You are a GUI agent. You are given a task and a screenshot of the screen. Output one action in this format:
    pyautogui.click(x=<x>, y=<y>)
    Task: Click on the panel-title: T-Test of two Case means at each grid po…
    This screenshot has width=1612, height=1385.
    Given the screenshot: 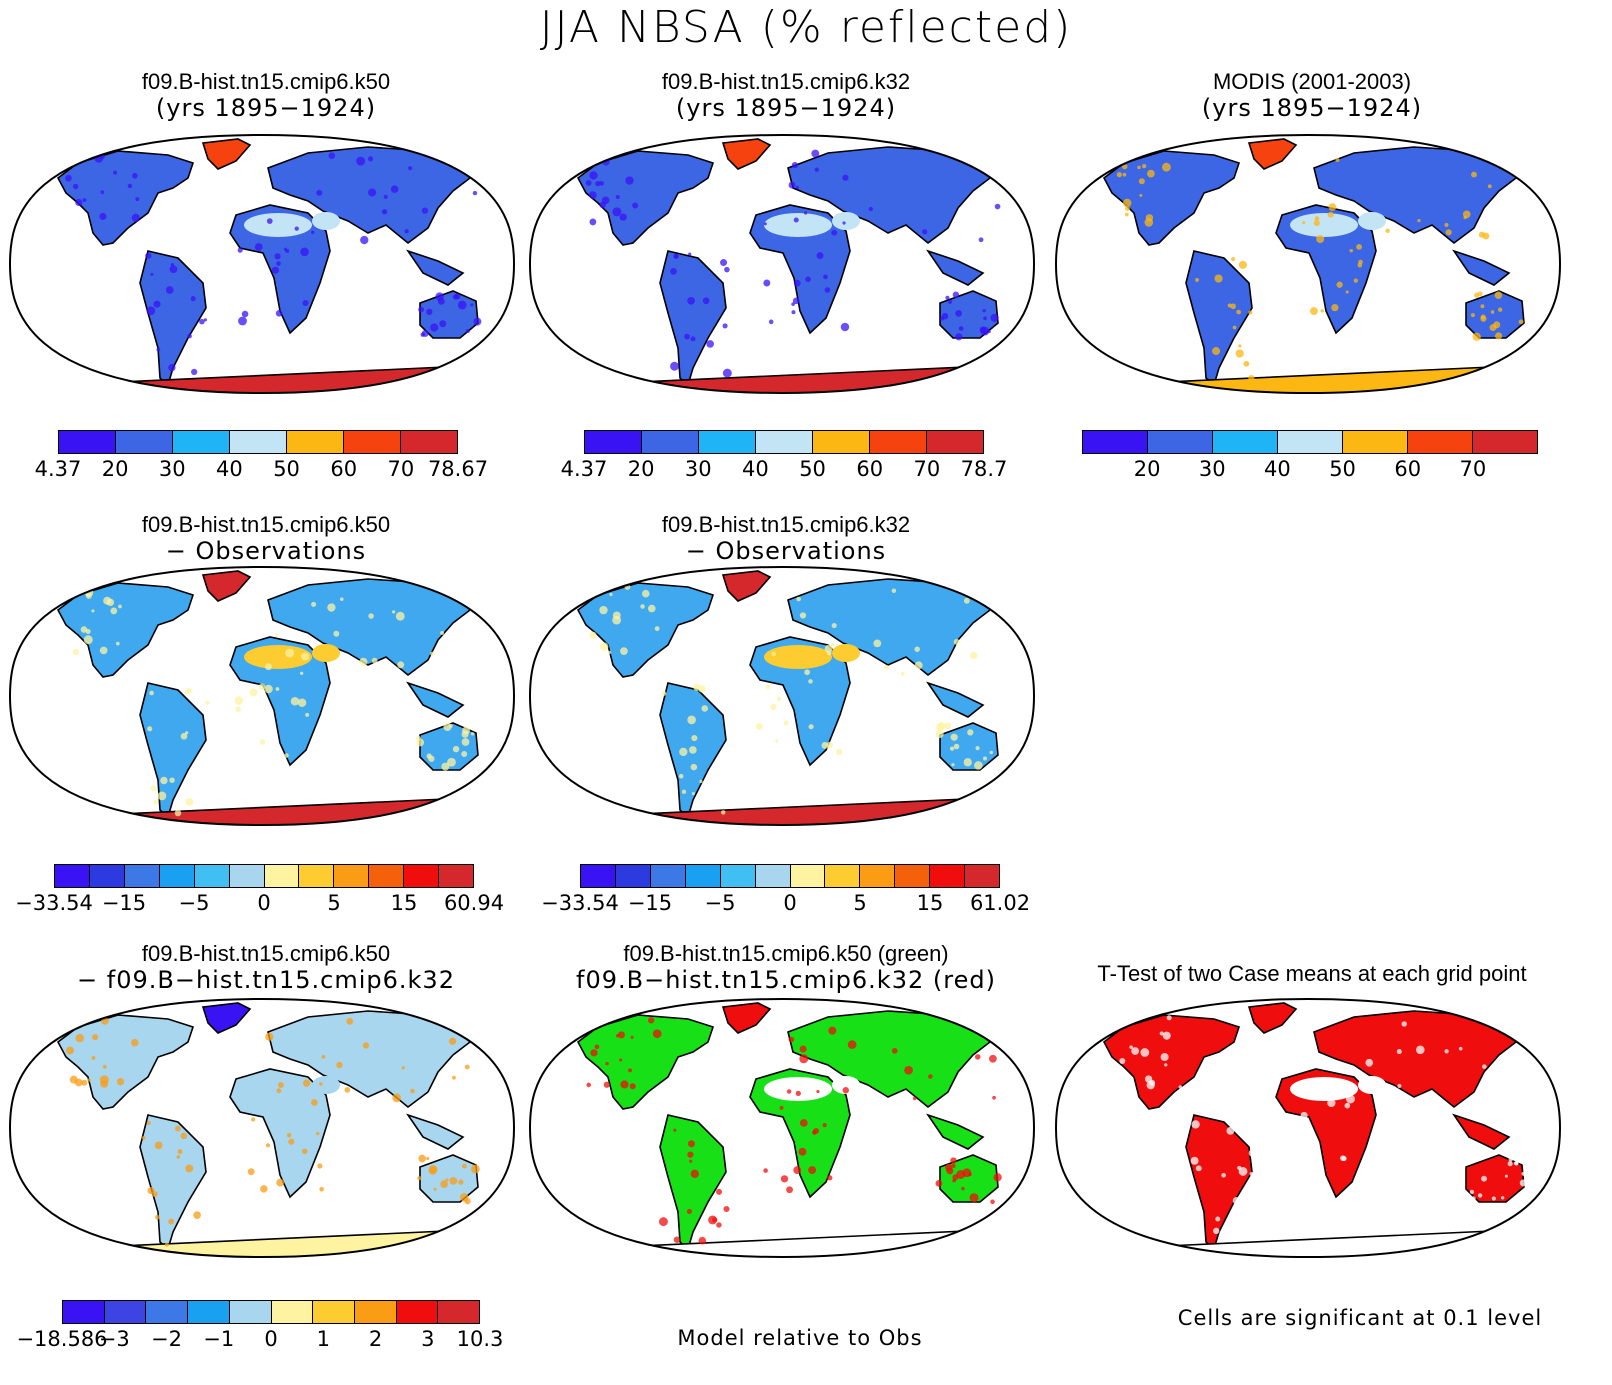 What is the action you would take?
    pyautogui.click(x=1312, y=973)
    